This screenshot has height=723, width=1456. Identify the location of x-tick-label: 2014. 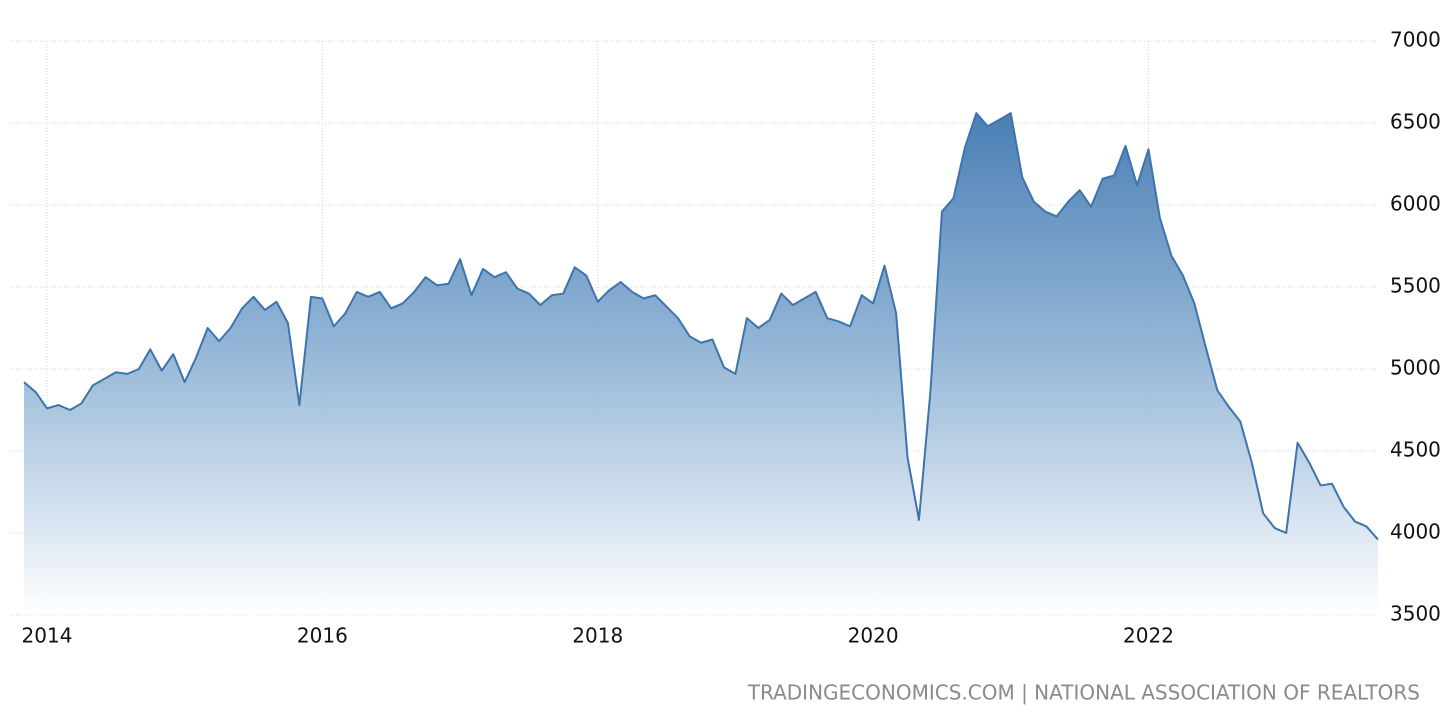
(47, 636).